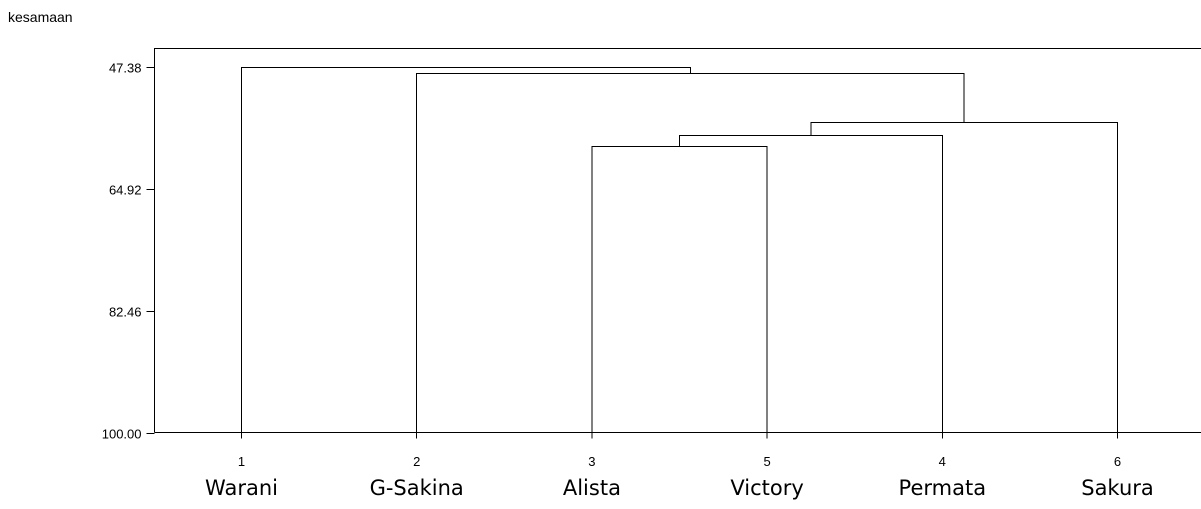  Describe the element at coordinates (125, 190) in the screenshot. I see `y-tick-label: 64.92` at that location.